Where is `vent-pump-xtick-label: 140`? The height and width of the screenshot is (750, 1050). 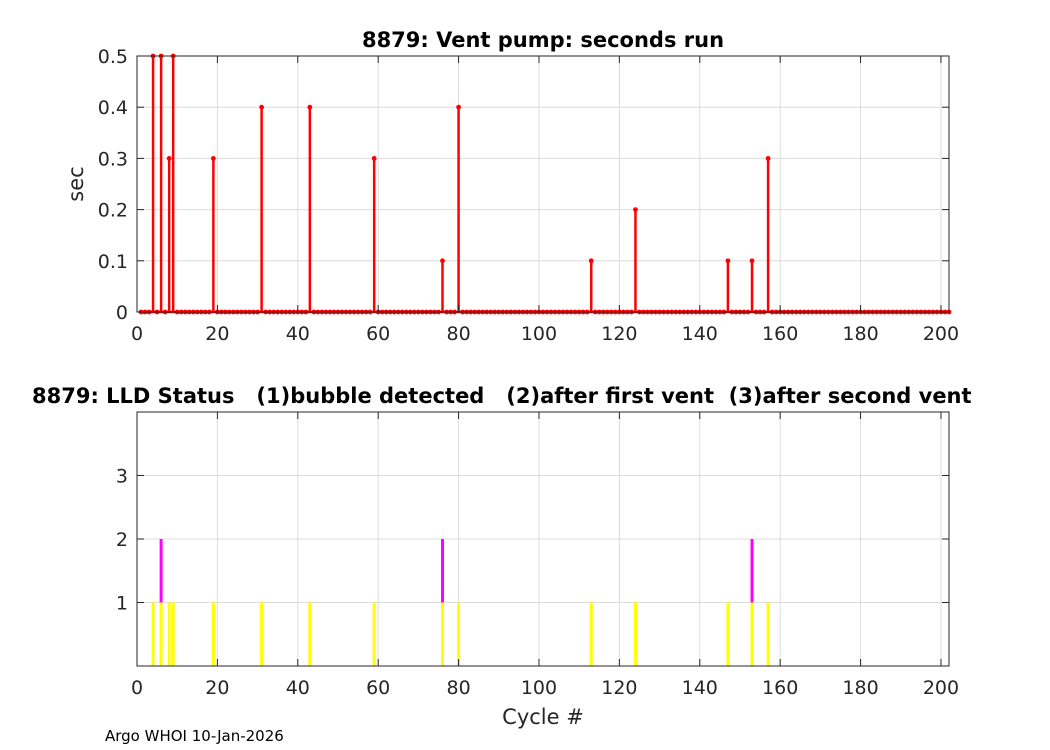
vent-pump-xtick-label: 140 is located at coordinates (700, 334).